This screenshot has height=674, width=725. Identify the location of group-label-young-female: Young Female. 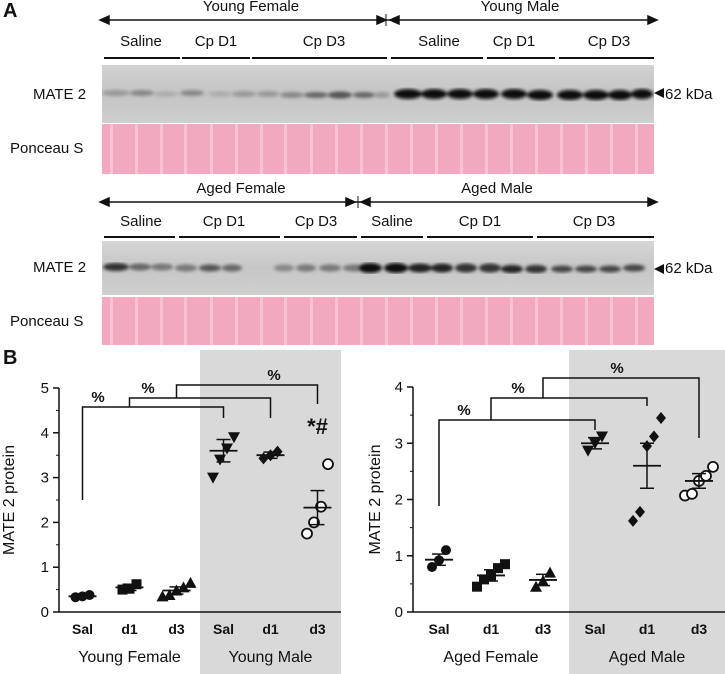
(251, 7).